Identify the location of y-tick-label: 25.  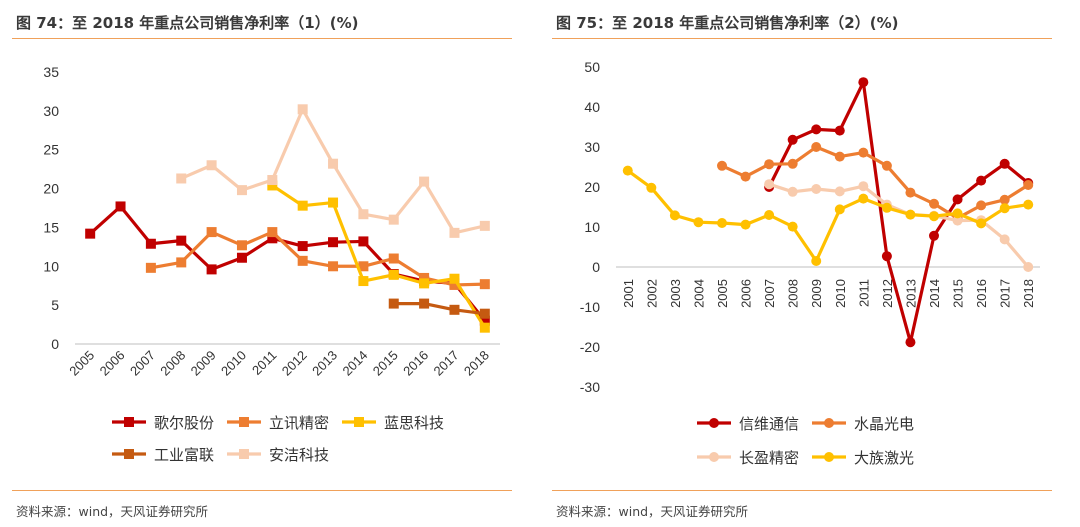
(51, 150).